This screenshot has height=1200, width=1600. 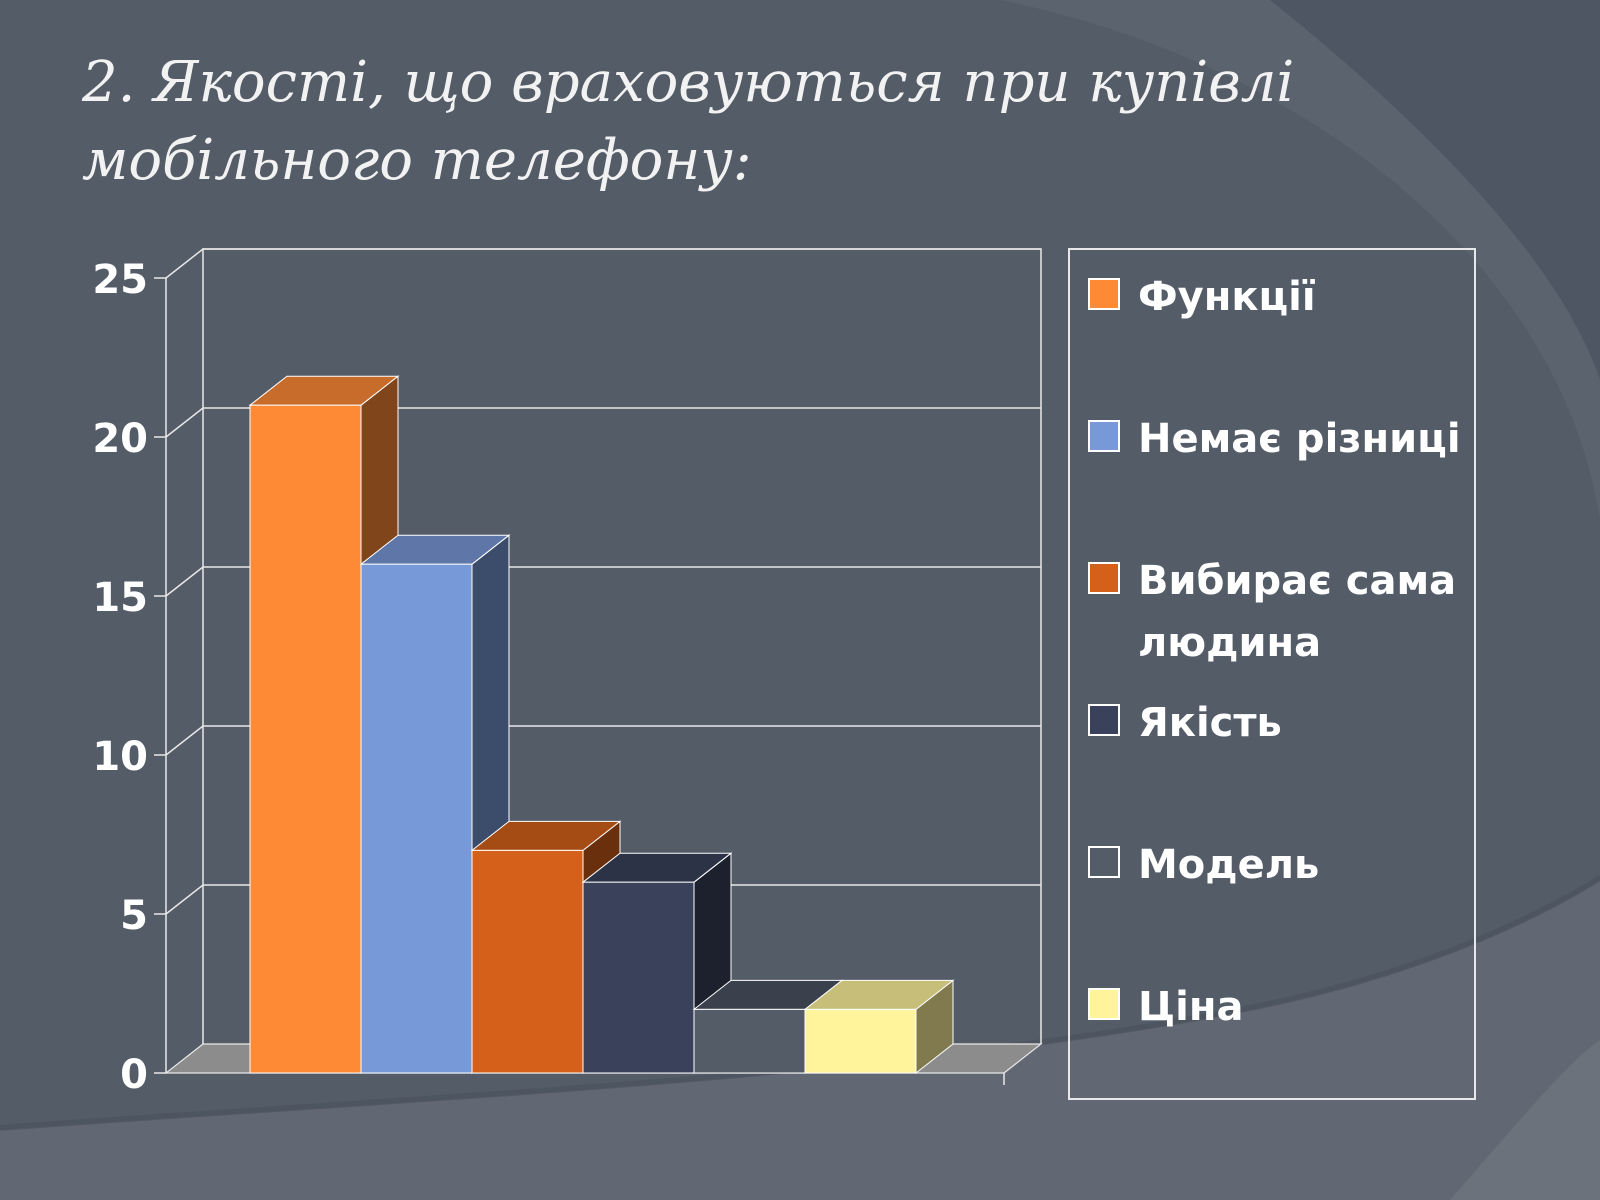 What do you see at coordinates (120, 757) in the screenshot?
I see `y-tick-label: 10` at bounding box center [120, 757].